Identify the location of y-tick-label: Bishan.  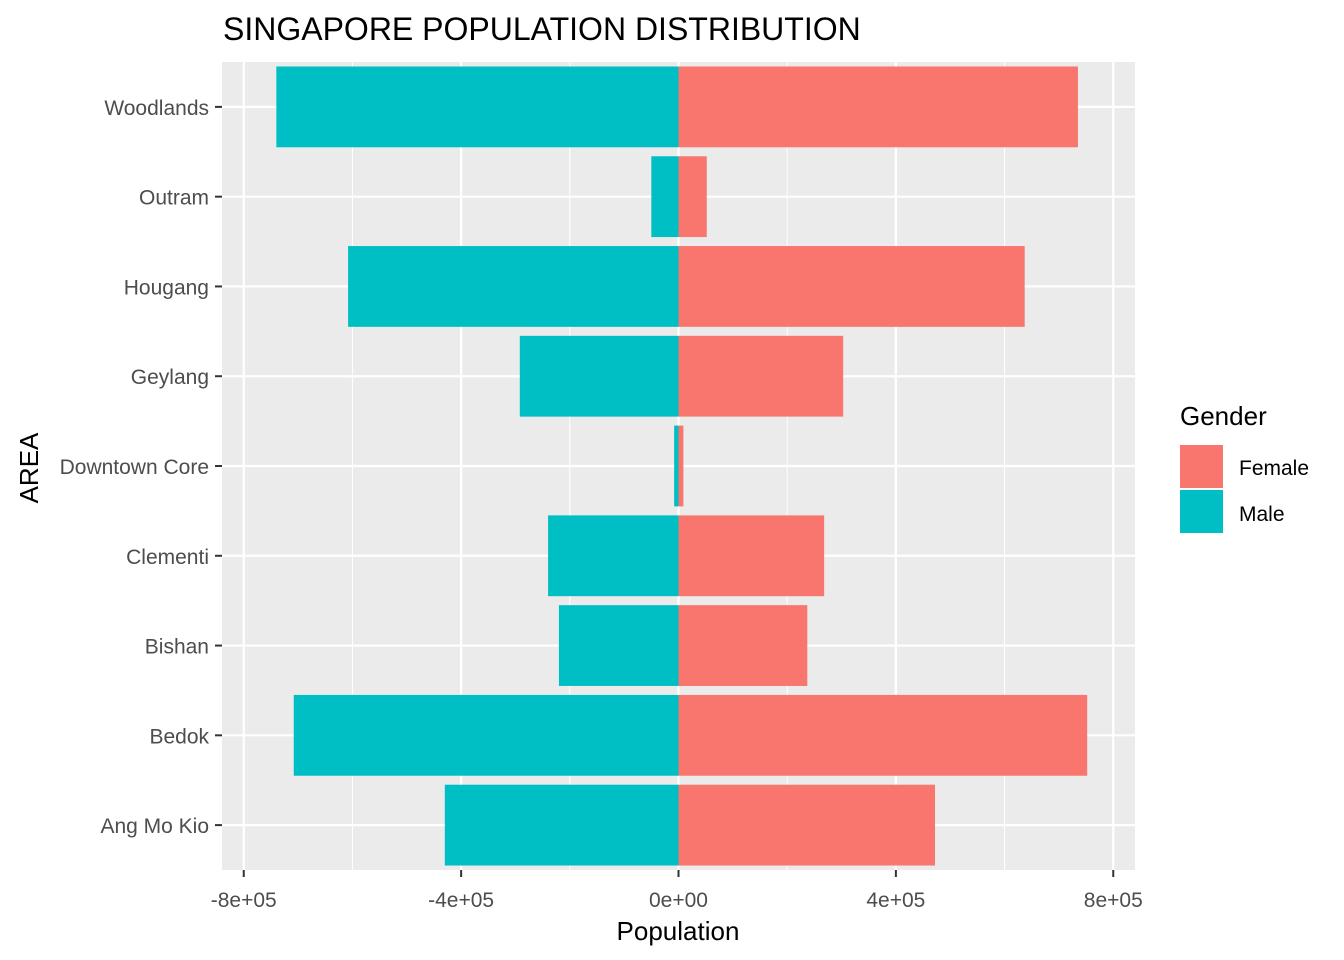
(177, 647).